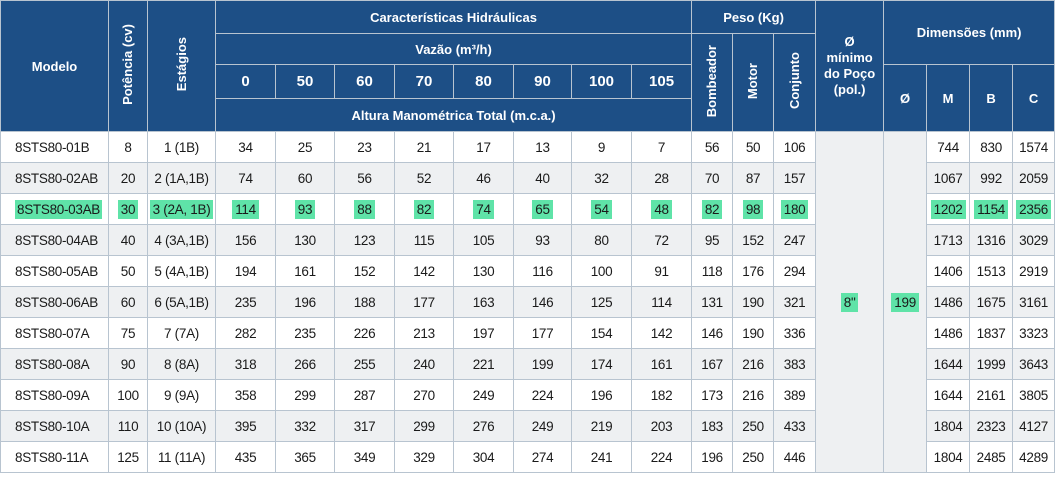  Describe the element at coordinates (601, 302) in the screenshot. I see `cell-altura-value: 125` at that location.